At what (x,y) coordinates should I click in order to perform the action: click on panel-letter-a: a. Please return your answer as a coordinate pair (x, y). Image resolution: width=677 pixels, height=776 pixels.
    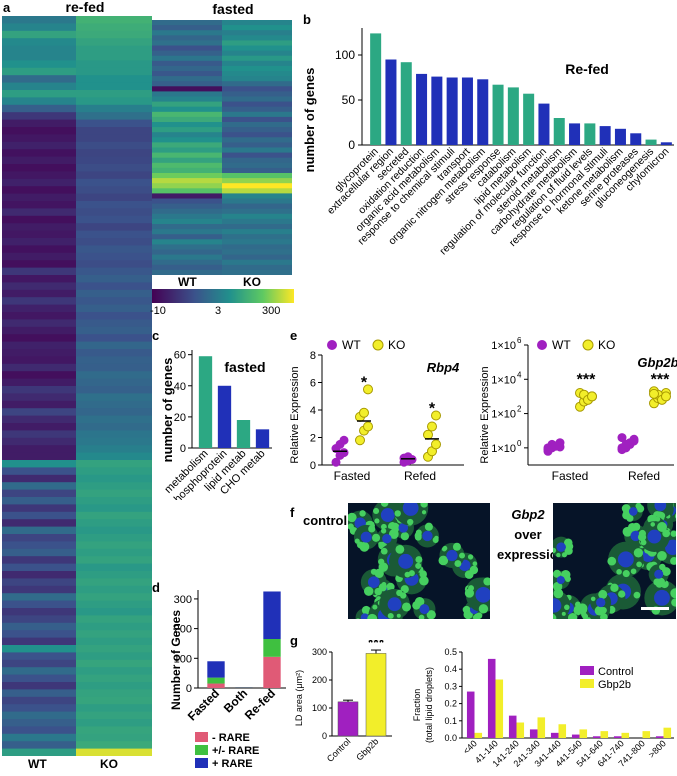
    Looking at the image, I should click on (7, 7).